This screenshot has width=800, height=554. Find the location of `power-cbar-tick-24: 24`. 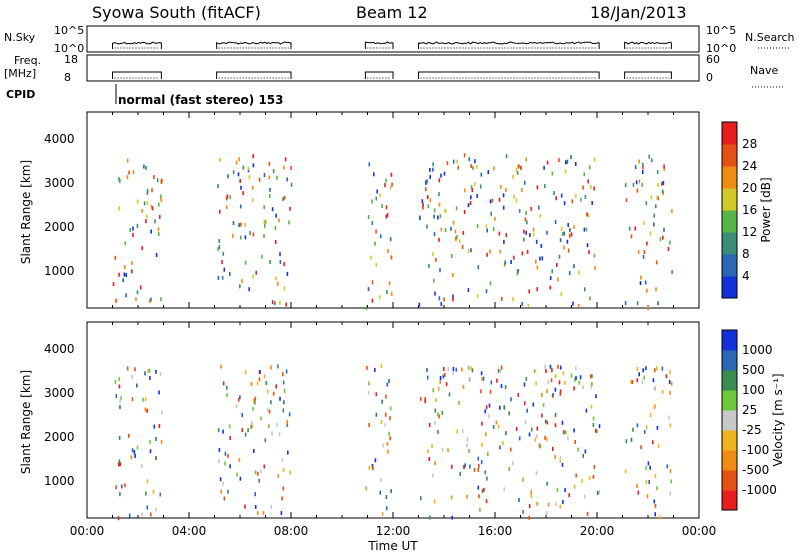

power-cbar-tick-24: 24 is located at coordinates (749, 166).